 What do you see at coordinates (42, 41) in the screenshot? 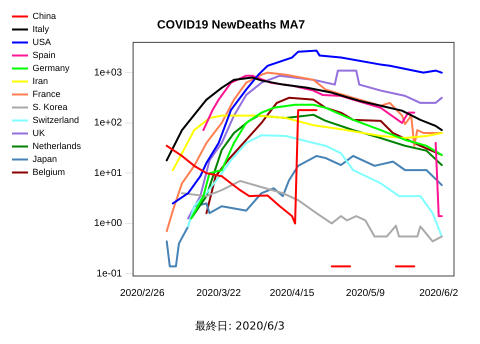
I see `legend-label: USA` at bounding box center [42, 41].